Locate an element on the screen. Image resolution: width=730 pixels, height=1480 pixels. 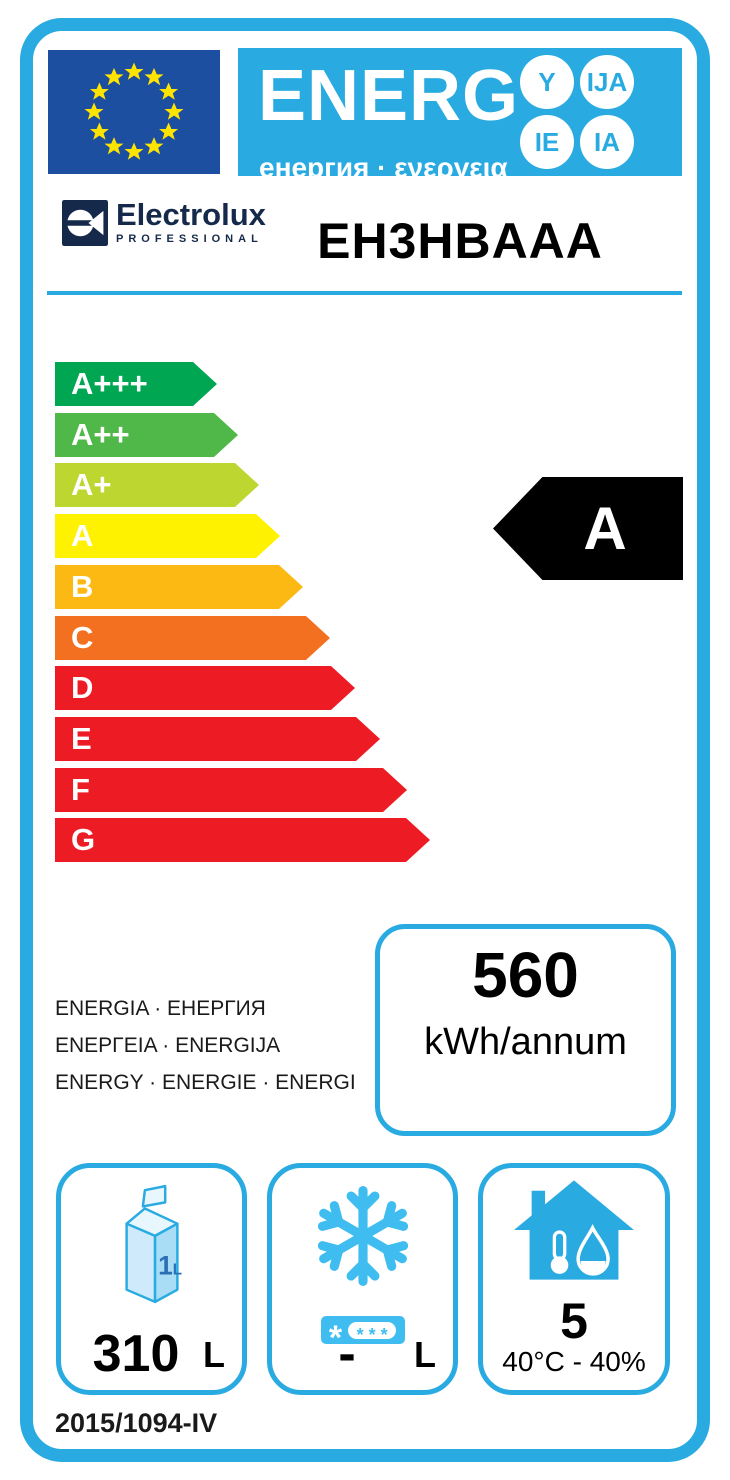
rating-arrow-b: B is located at coordinates (179, 587).